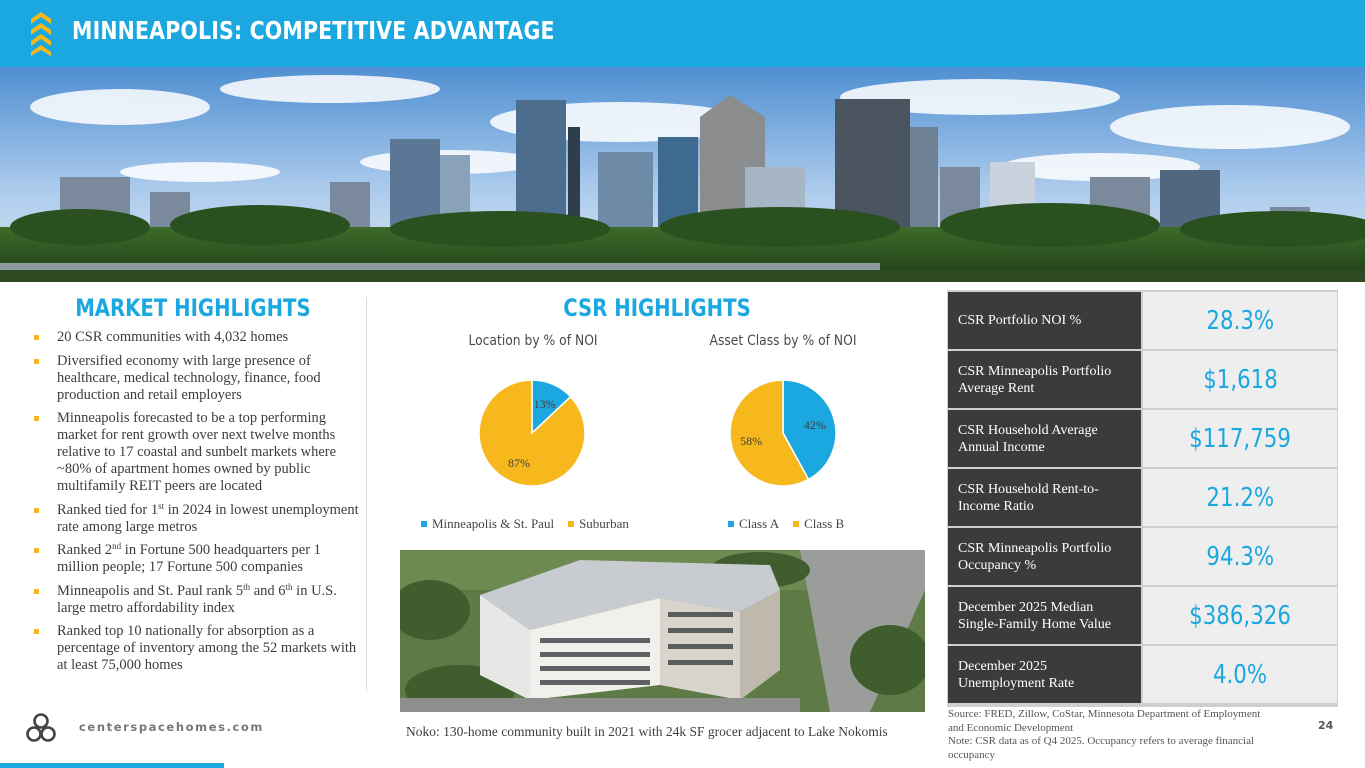 The height and width of the screenshot is (768, 1365). I want to click on header-bar: MINNEAPOLIS: COMPETITIVE ADVANTAGE, so click(682, 33).